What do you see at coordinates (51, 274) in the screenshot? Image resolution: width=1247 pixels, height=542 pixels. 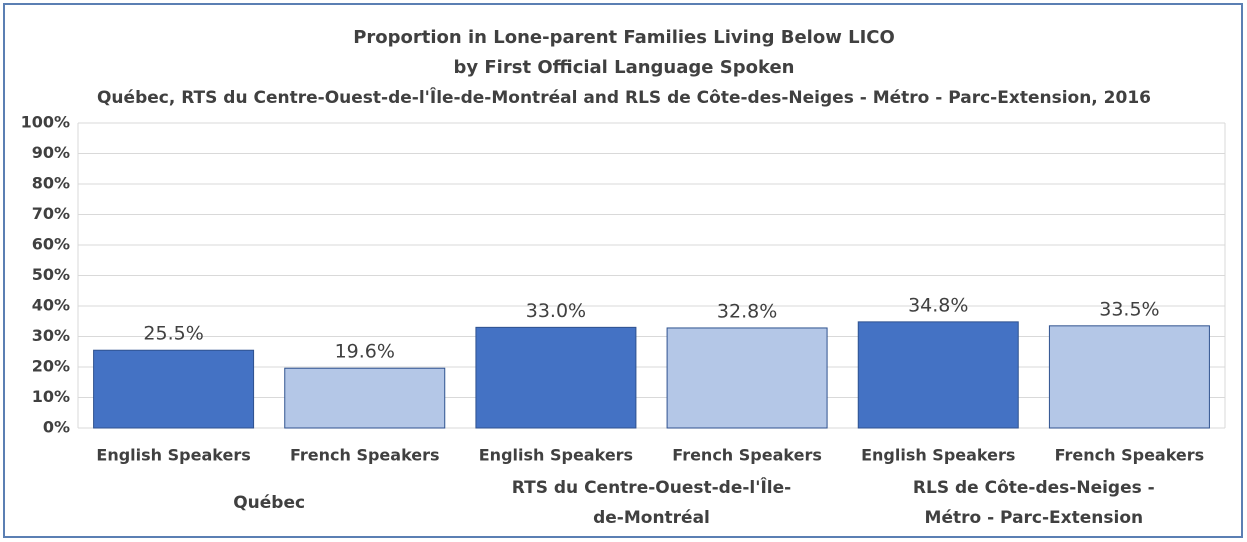 I see `y-tick-label: 50%` at bounding box center [51, 274].